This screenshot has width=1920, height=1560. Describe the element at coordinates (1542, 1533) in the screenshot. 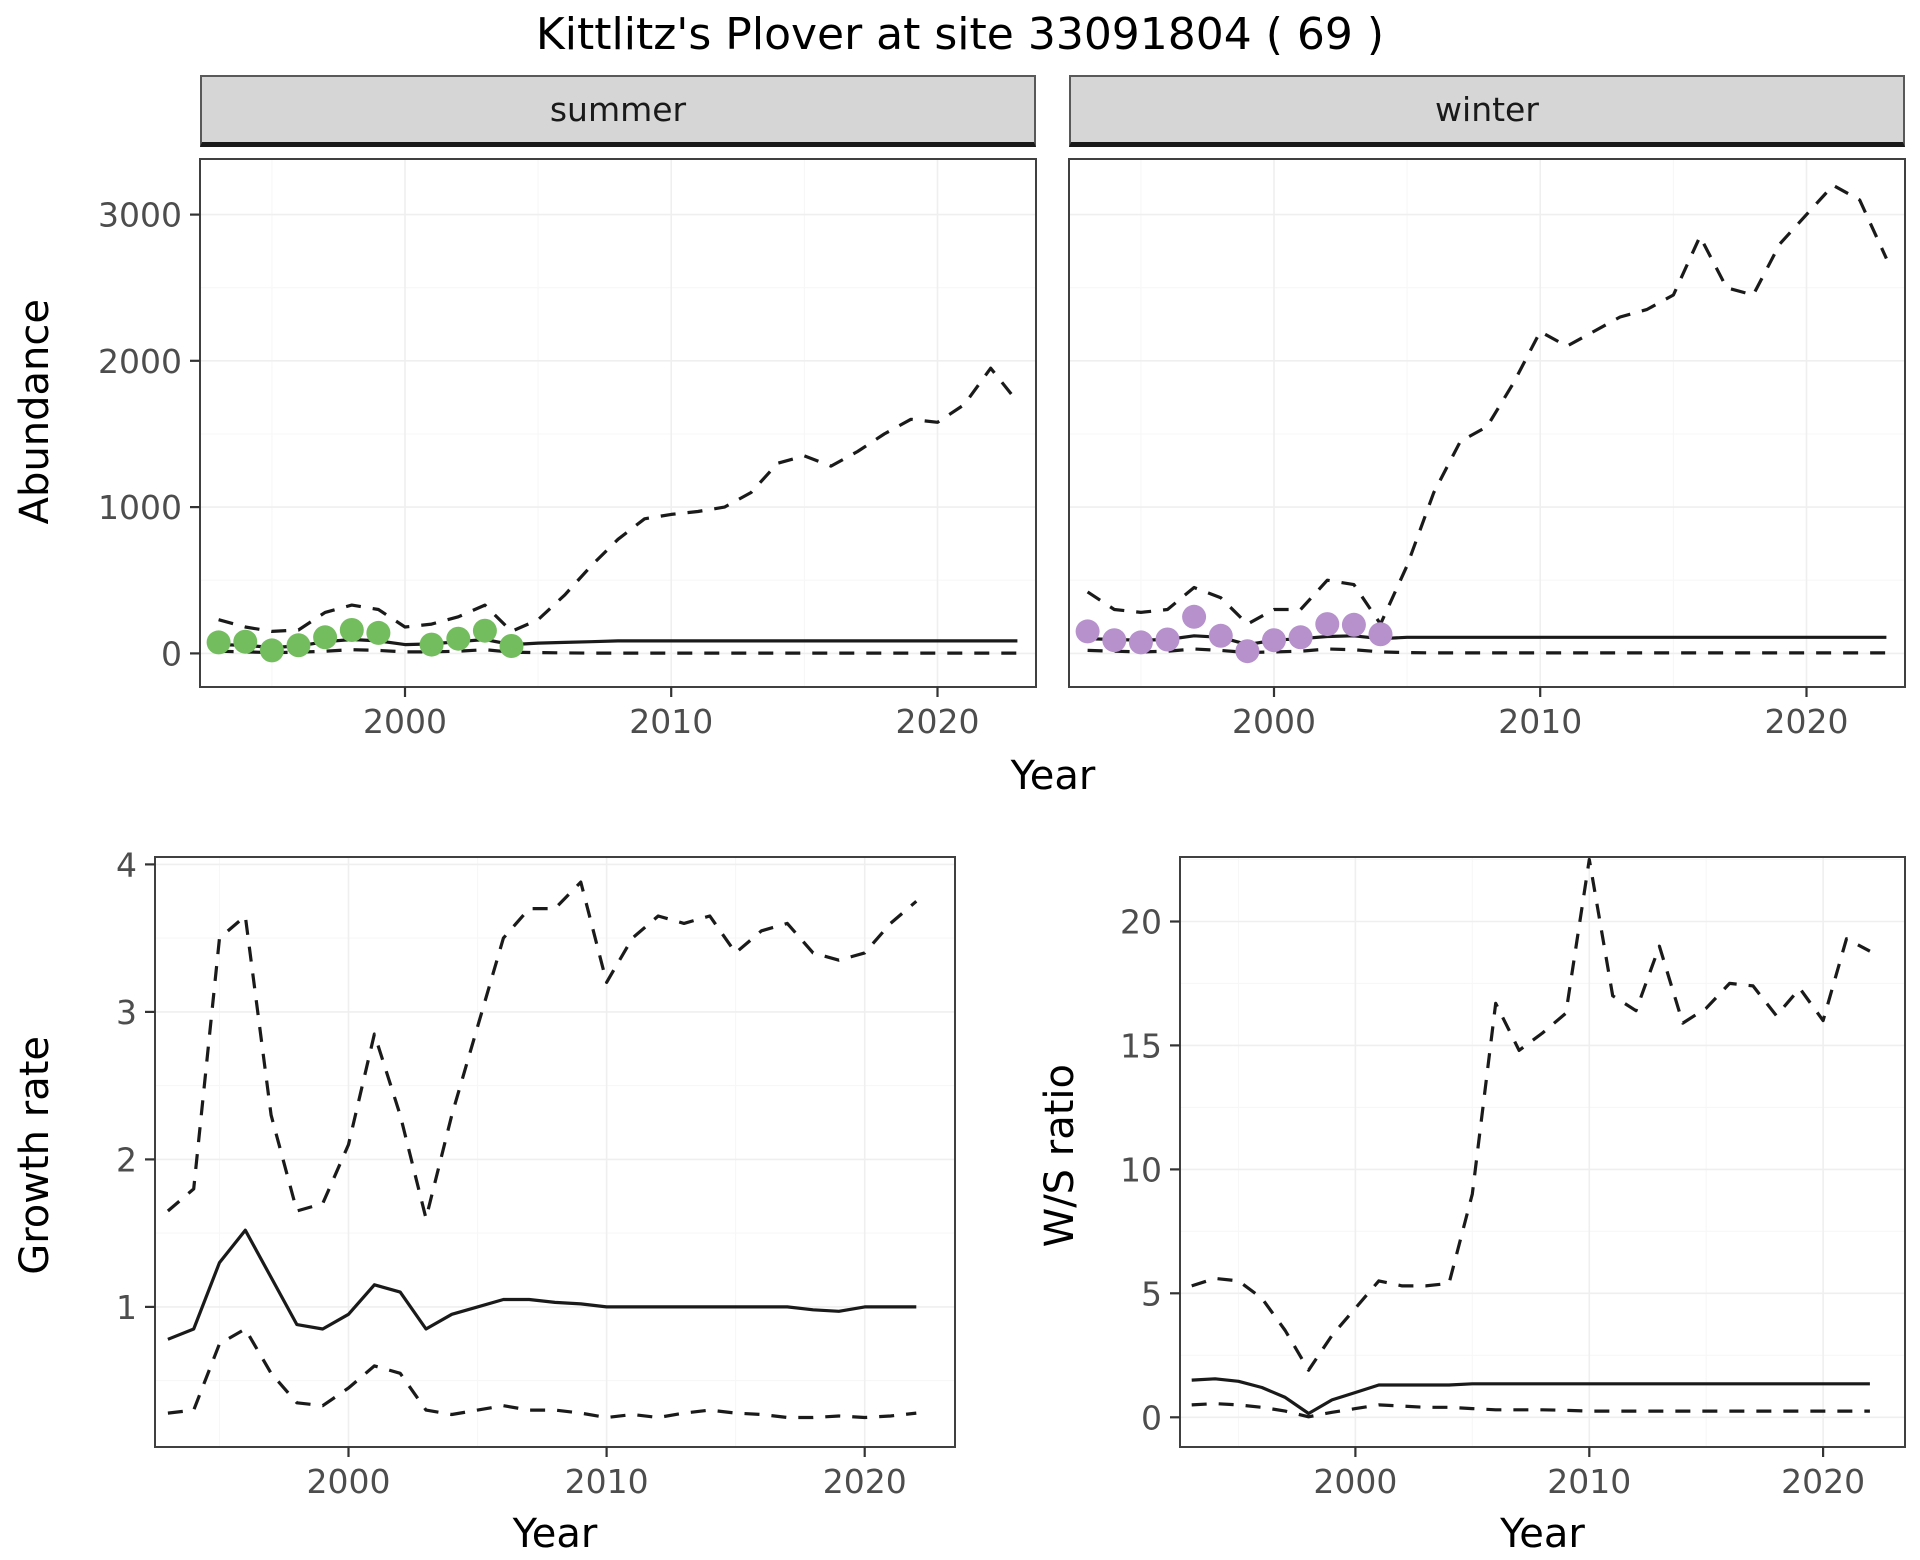

I see `ws-ratio-x-axis-title: Year` at that location.